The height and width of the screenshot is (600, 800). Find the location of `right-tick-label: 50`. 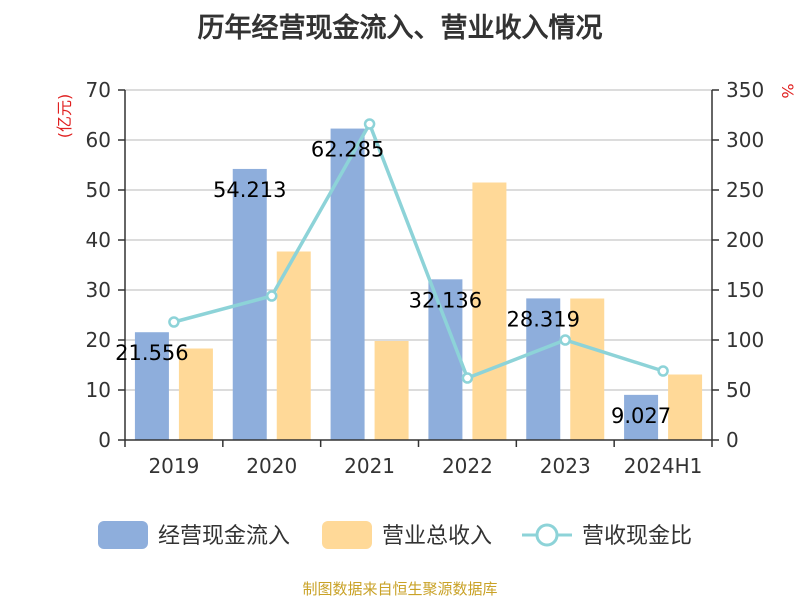

right-tick-label: 50 is located at coordinates (738, 390).